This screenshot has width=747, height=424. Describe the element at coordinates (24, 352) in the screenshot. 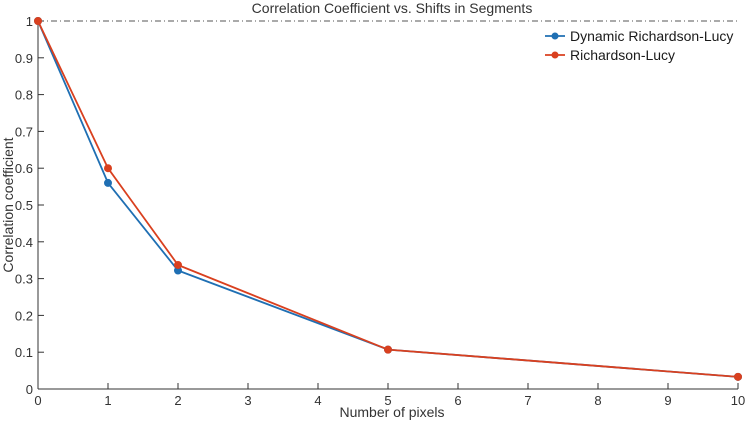

I see `y-tick-label: 0.1` at that location.